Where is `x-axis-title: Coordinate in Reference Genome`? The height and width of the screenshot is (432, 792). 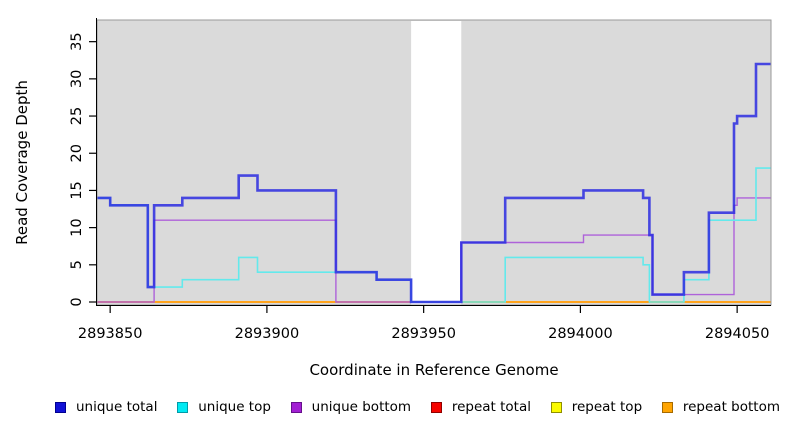 x-axis-title: Coordinate in Reference Genome is located at coordinates (433, 370).